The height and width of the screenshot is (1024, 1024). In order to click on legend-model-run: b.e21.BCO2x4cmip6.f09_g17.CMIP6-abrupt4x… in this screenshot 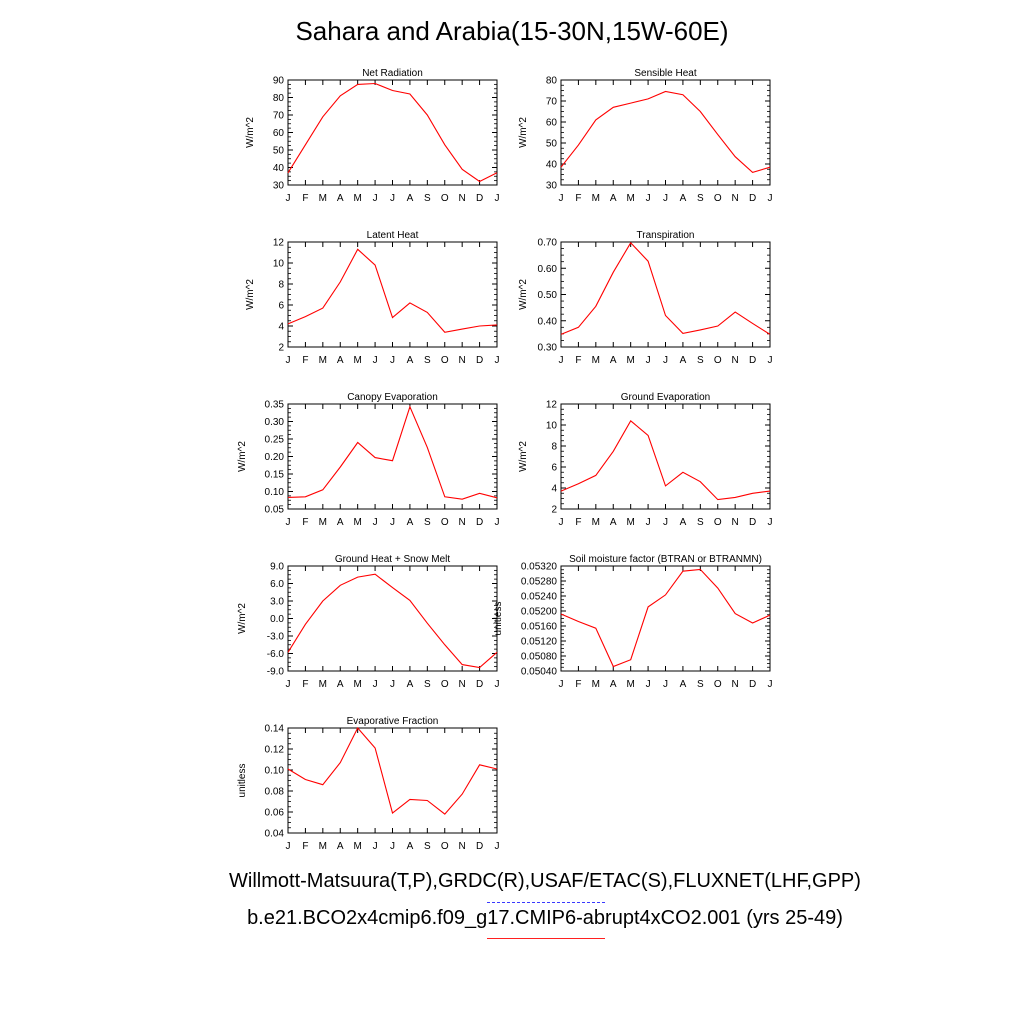, I will do `click(545, 918)`.